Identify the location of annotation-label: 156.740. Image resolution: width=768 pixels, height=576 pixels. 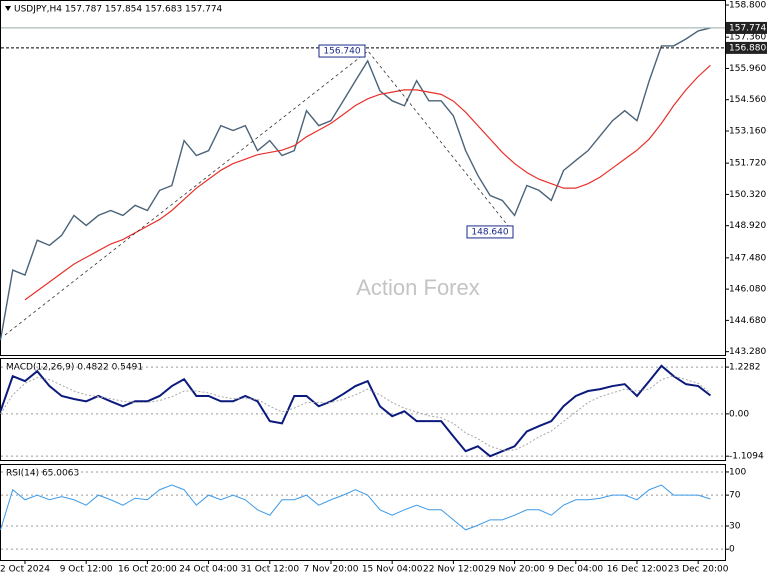
(341, 52).